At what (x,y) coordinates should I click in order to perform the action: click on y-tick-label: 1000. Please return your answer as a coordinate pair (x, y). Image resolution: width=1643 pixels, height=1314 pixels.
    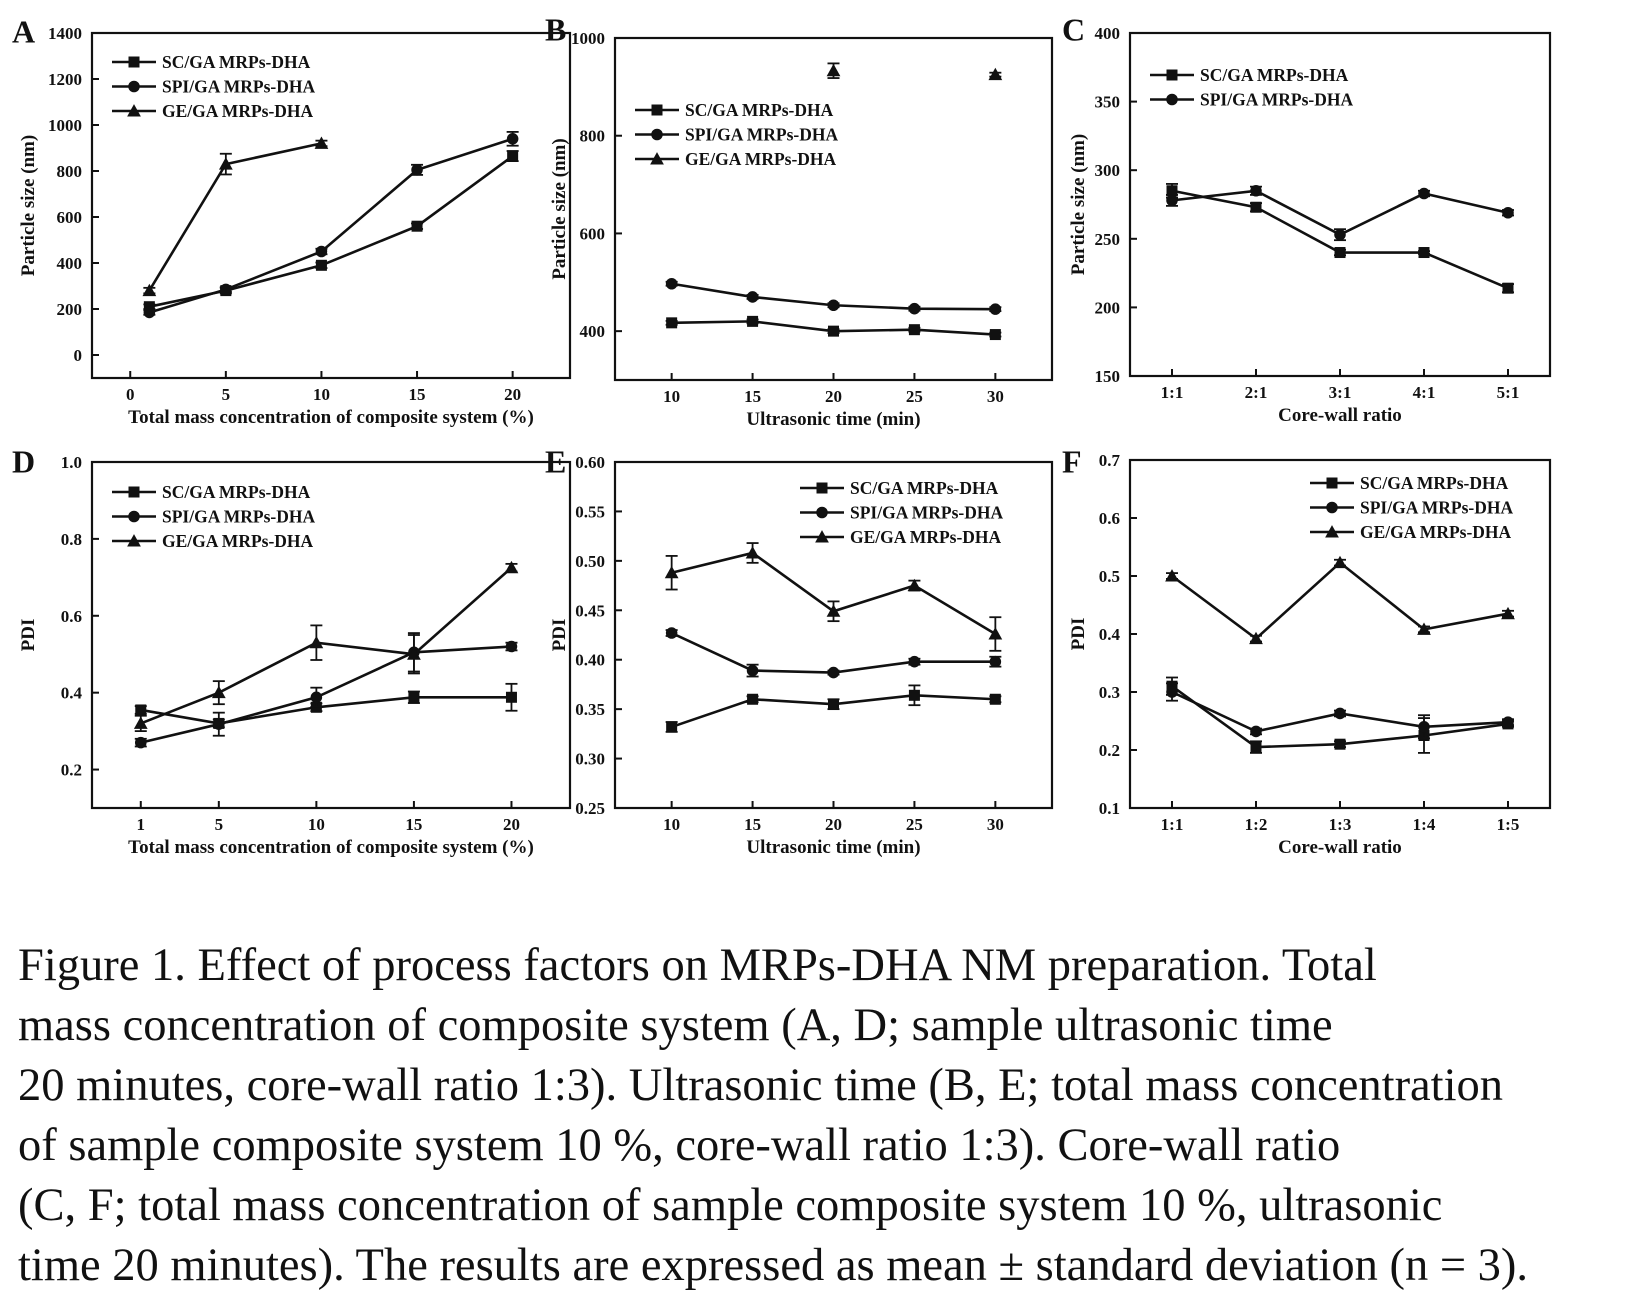
    Looking at the image, I should click on (65, 125).